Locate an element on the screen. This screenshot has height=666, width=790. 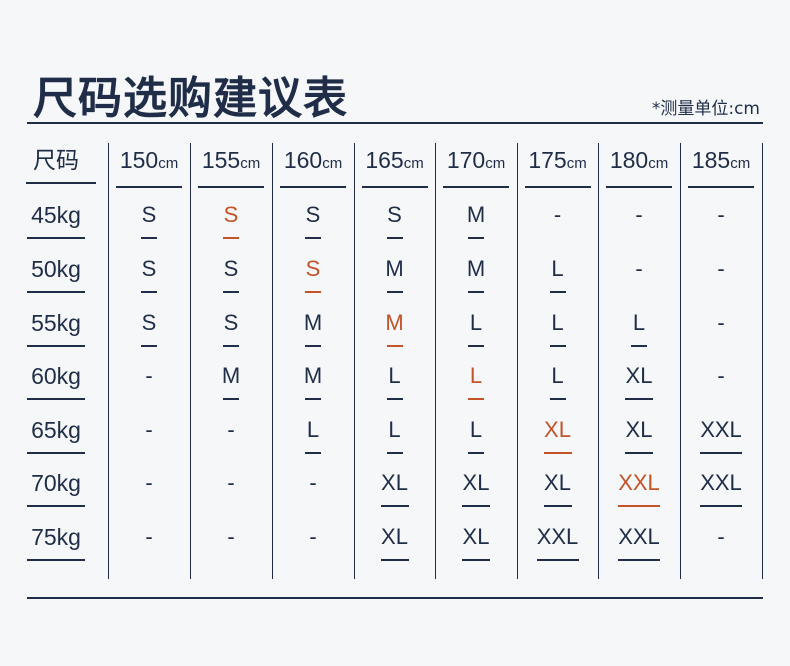
corner-label-text: 尺码 is located at coordinates (56, 160).